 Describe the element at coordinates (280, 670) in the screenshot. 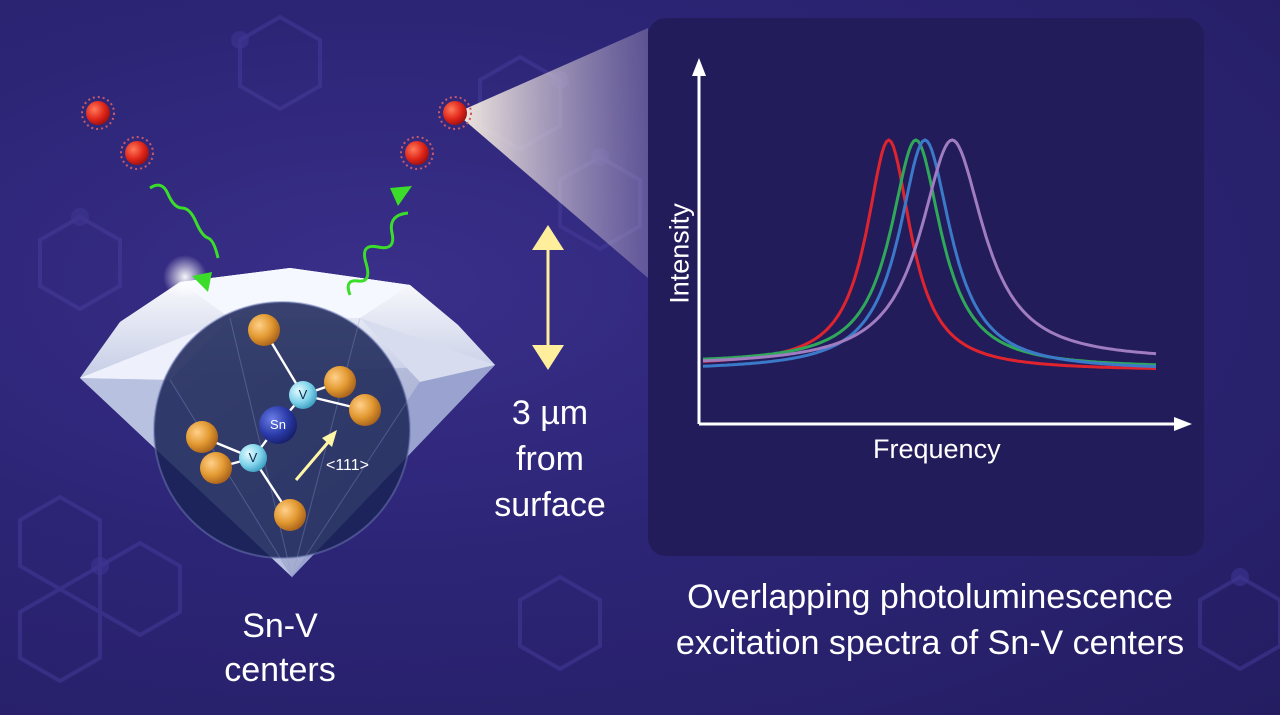

I see `defect-name-line: centers` at that location.